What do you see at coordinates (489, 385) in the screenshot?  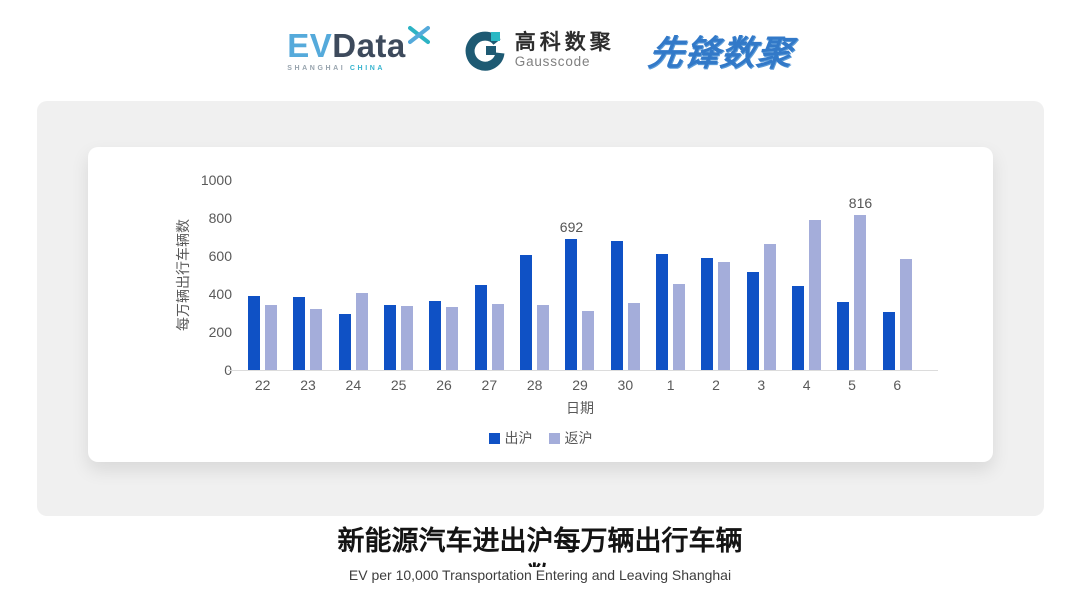 I see `x-tick-label: 27` at bounding box center [489, 385].